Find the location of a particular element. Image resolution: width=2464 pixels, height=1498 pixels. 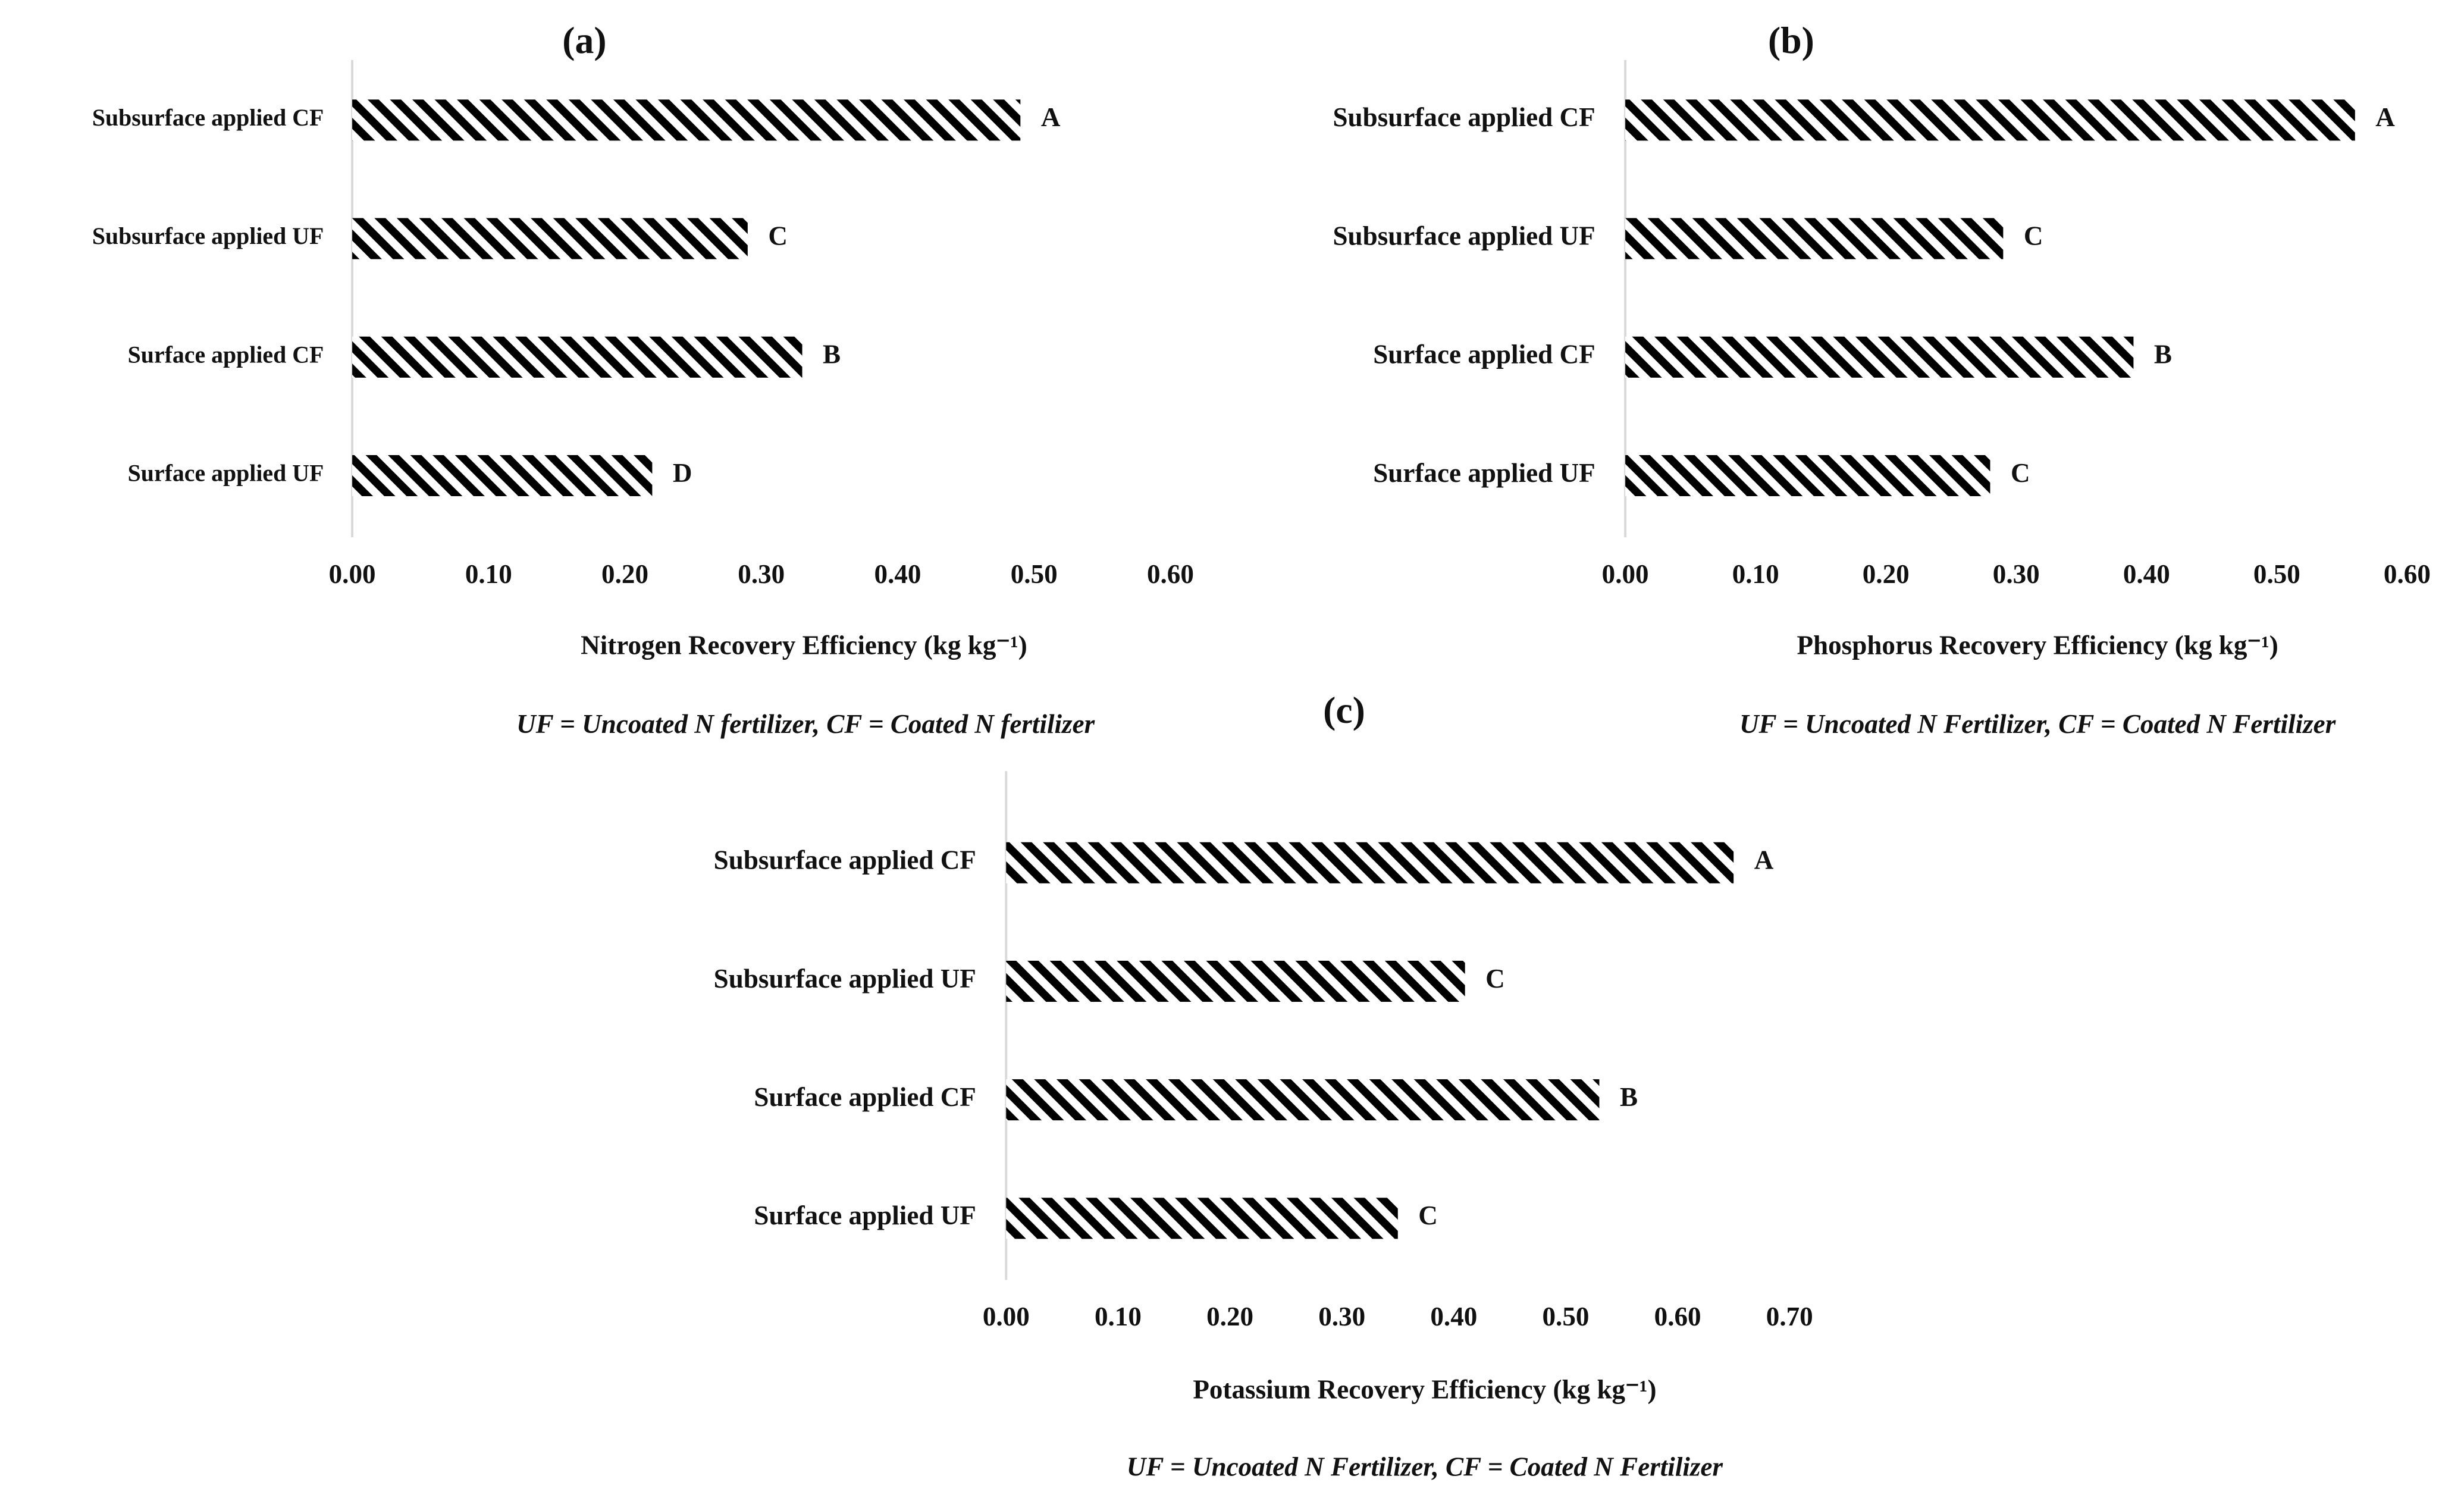

panel-title: (b) is located at coordinates (1791, 40).